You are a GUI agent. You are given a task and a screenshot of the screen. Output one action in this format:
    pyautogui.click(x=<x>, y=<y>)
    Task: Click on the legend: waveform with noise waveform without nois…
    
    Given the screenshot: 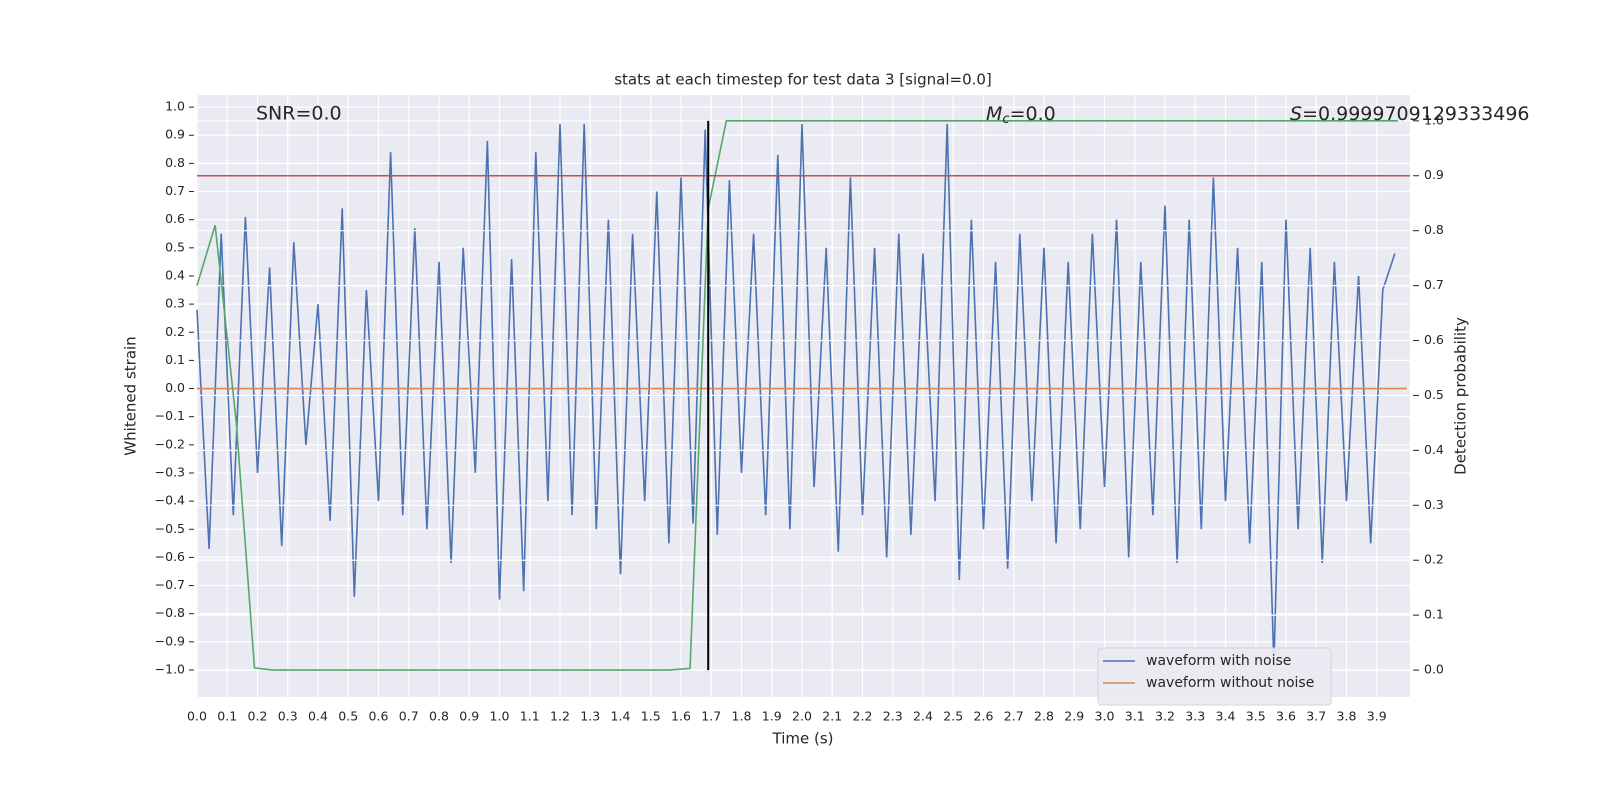 What is the action you would take?
    pyautogui.click(x=1214, y=676)
    